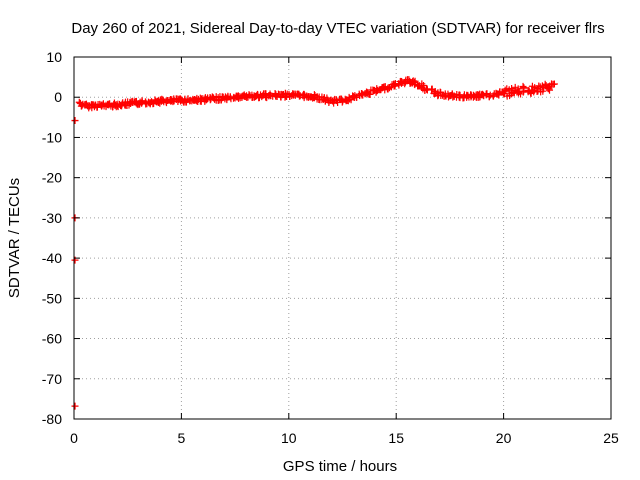 This screenshot has width=640, height=480. What do you see at coordinates (396, 438) in the screenshot?
I see `x-tick-label: 15` at bounding box center [396, 438].